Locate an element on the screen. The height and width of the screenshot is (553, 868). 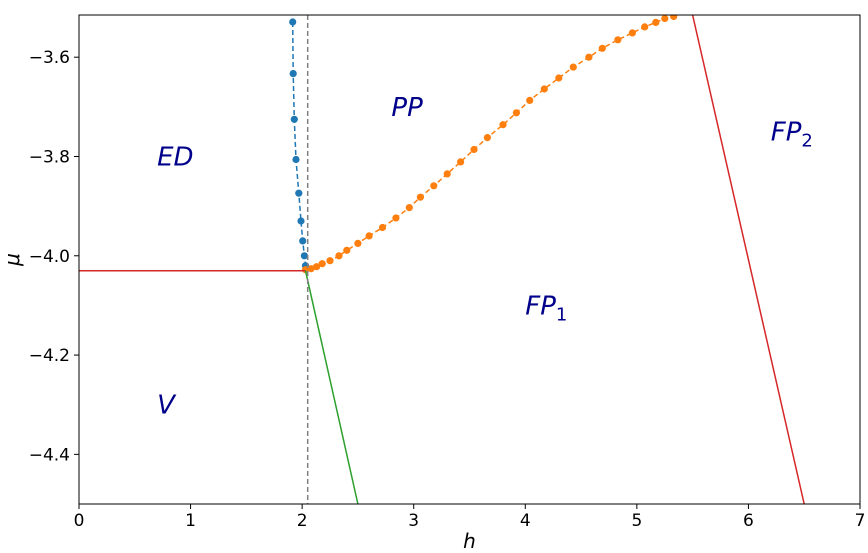
series-3-line is located at coordinates (331, 387).